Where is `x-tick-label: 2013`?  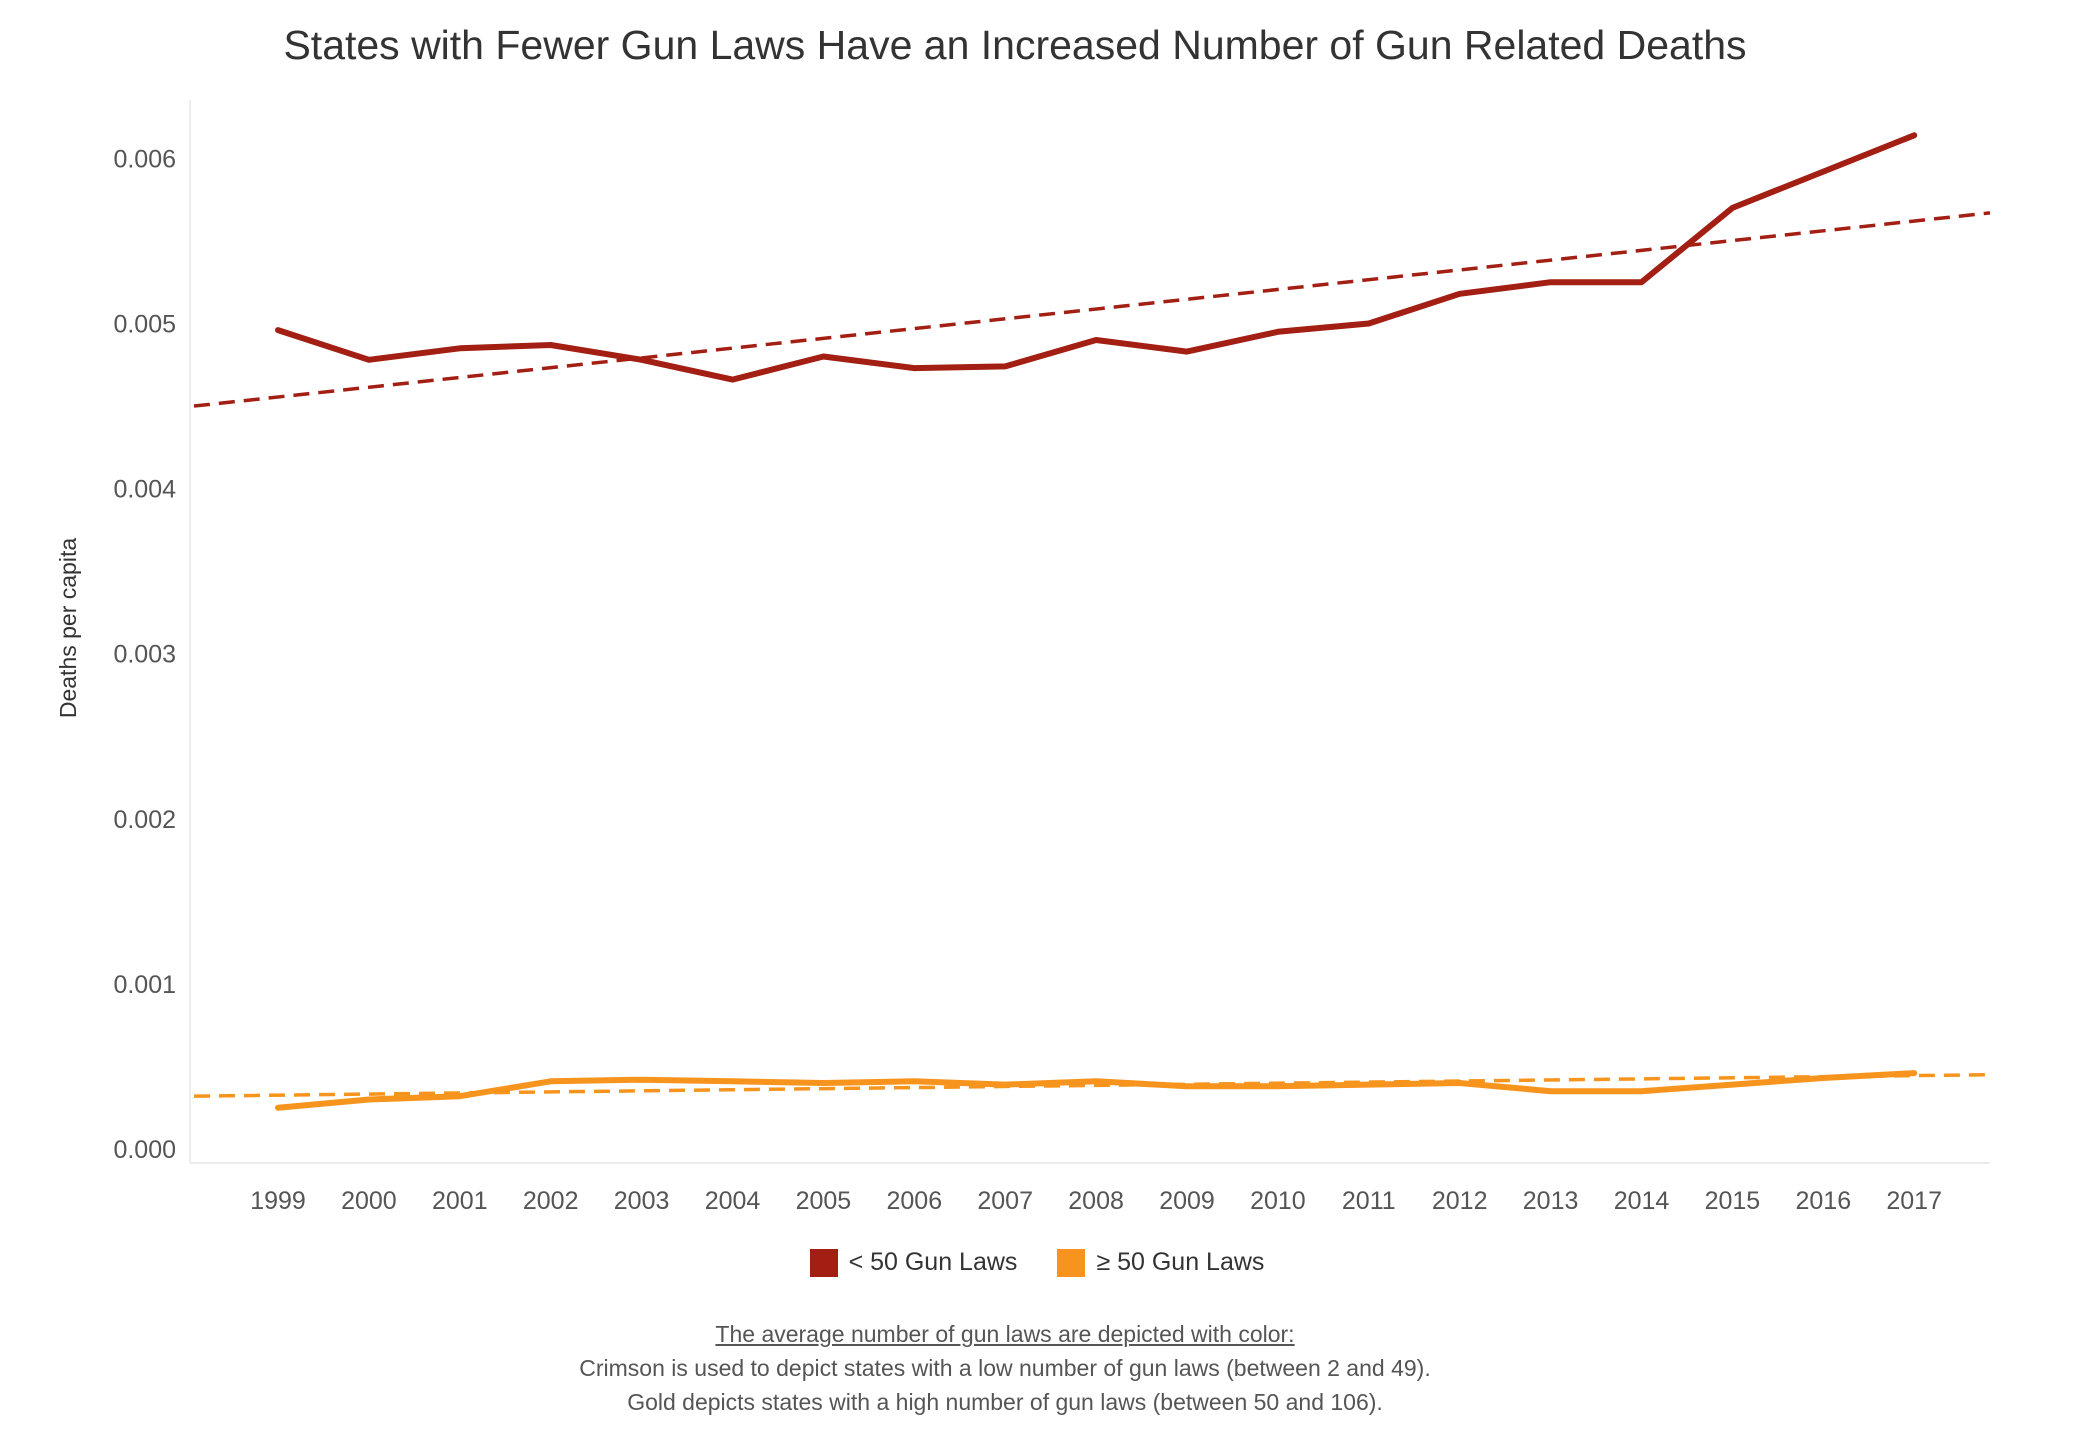
x-tick-label: 2013 is located at coordinates (1551, 1201).